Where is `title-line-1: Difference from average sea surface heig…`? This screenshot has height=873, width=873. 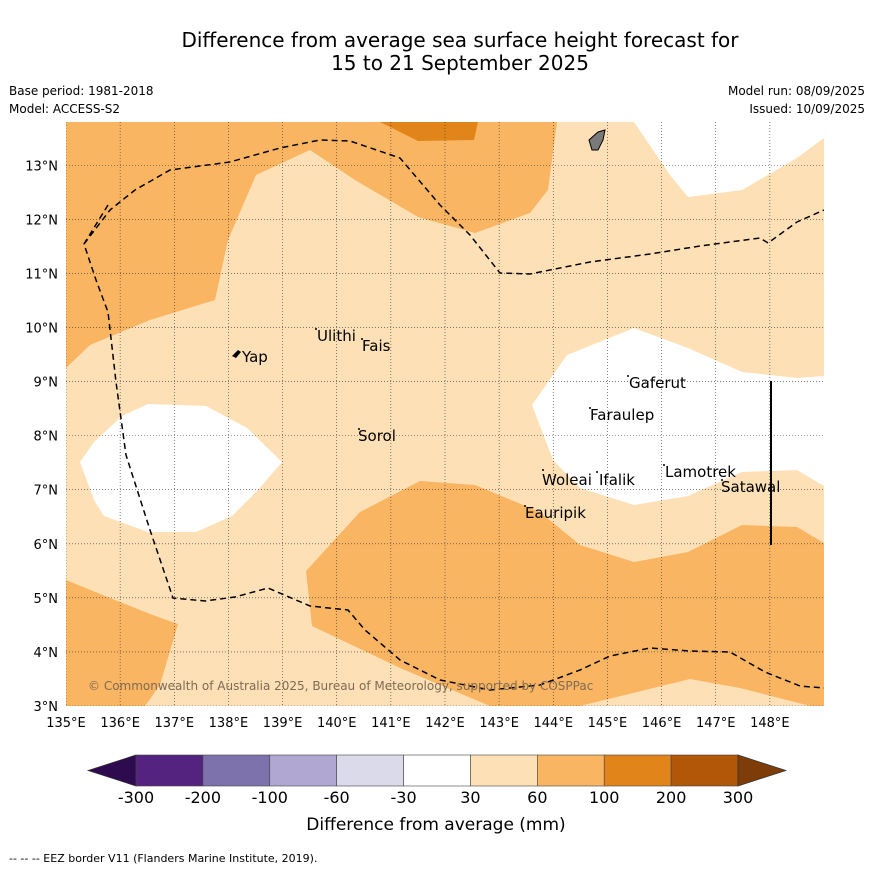
title-line-1: Difference from average sea surface heig… is located at coordinates (460, 40).